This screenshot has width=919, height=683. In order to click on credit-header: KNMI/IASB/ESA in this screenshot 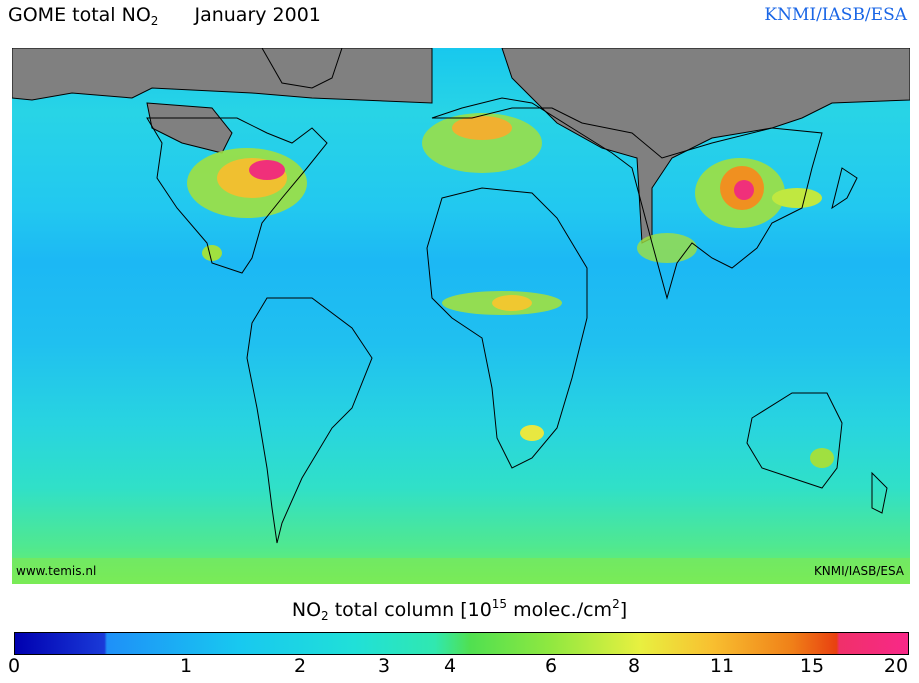, I will do `click(835, 15)`.